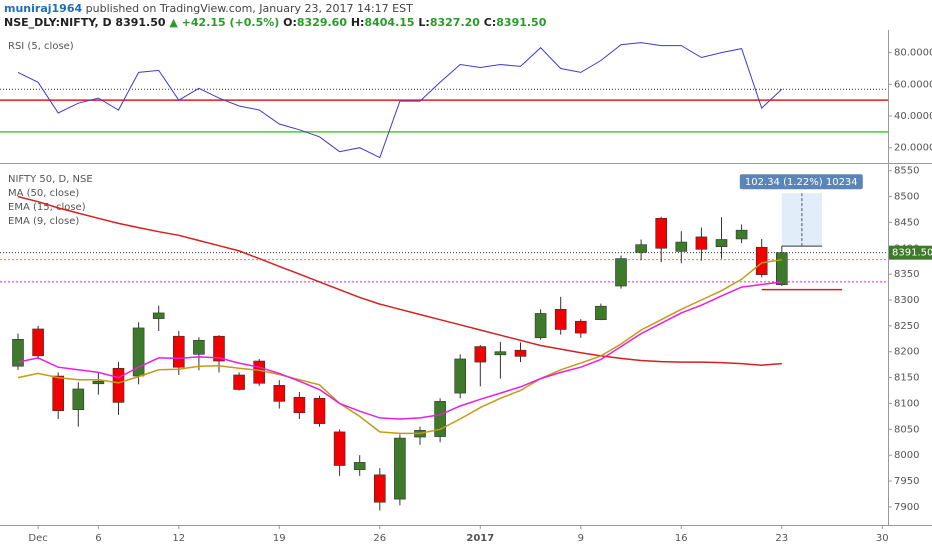 This screenshot has height=550, width=932. I want to click on y-tick-label: 60.0000, so click(913, 84).